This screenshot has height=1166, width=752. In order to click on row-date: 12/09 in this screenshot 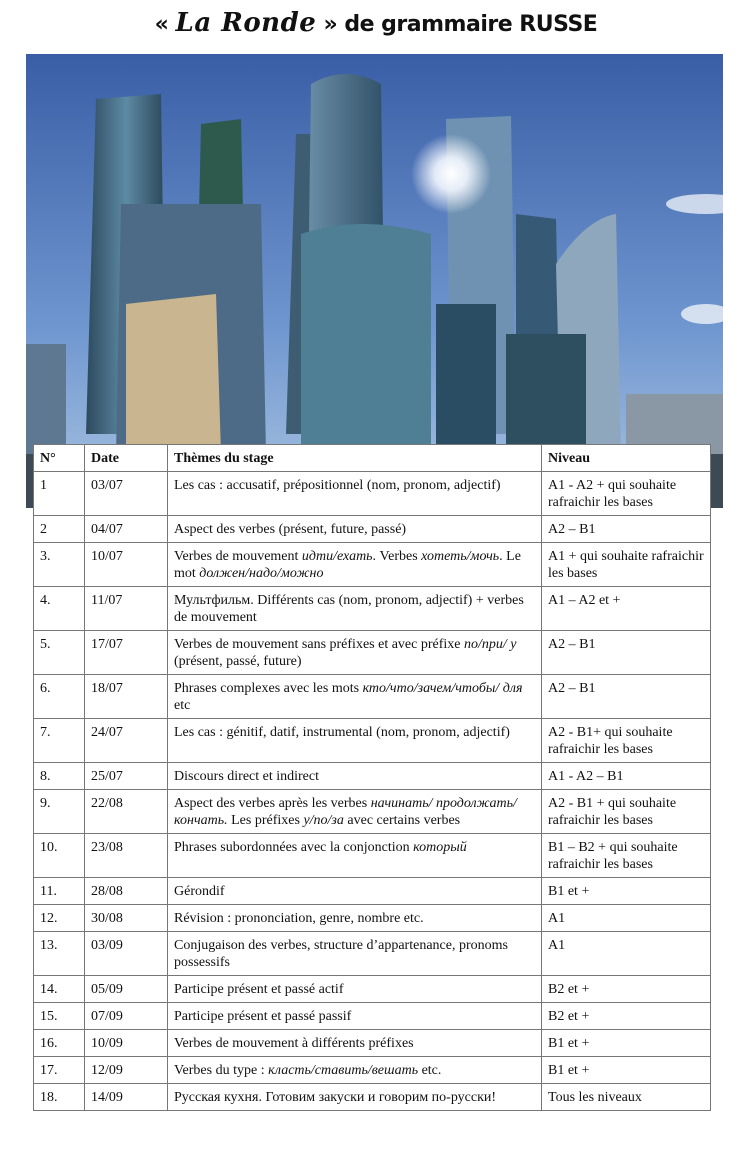, I will do `click(126, 1070)`.